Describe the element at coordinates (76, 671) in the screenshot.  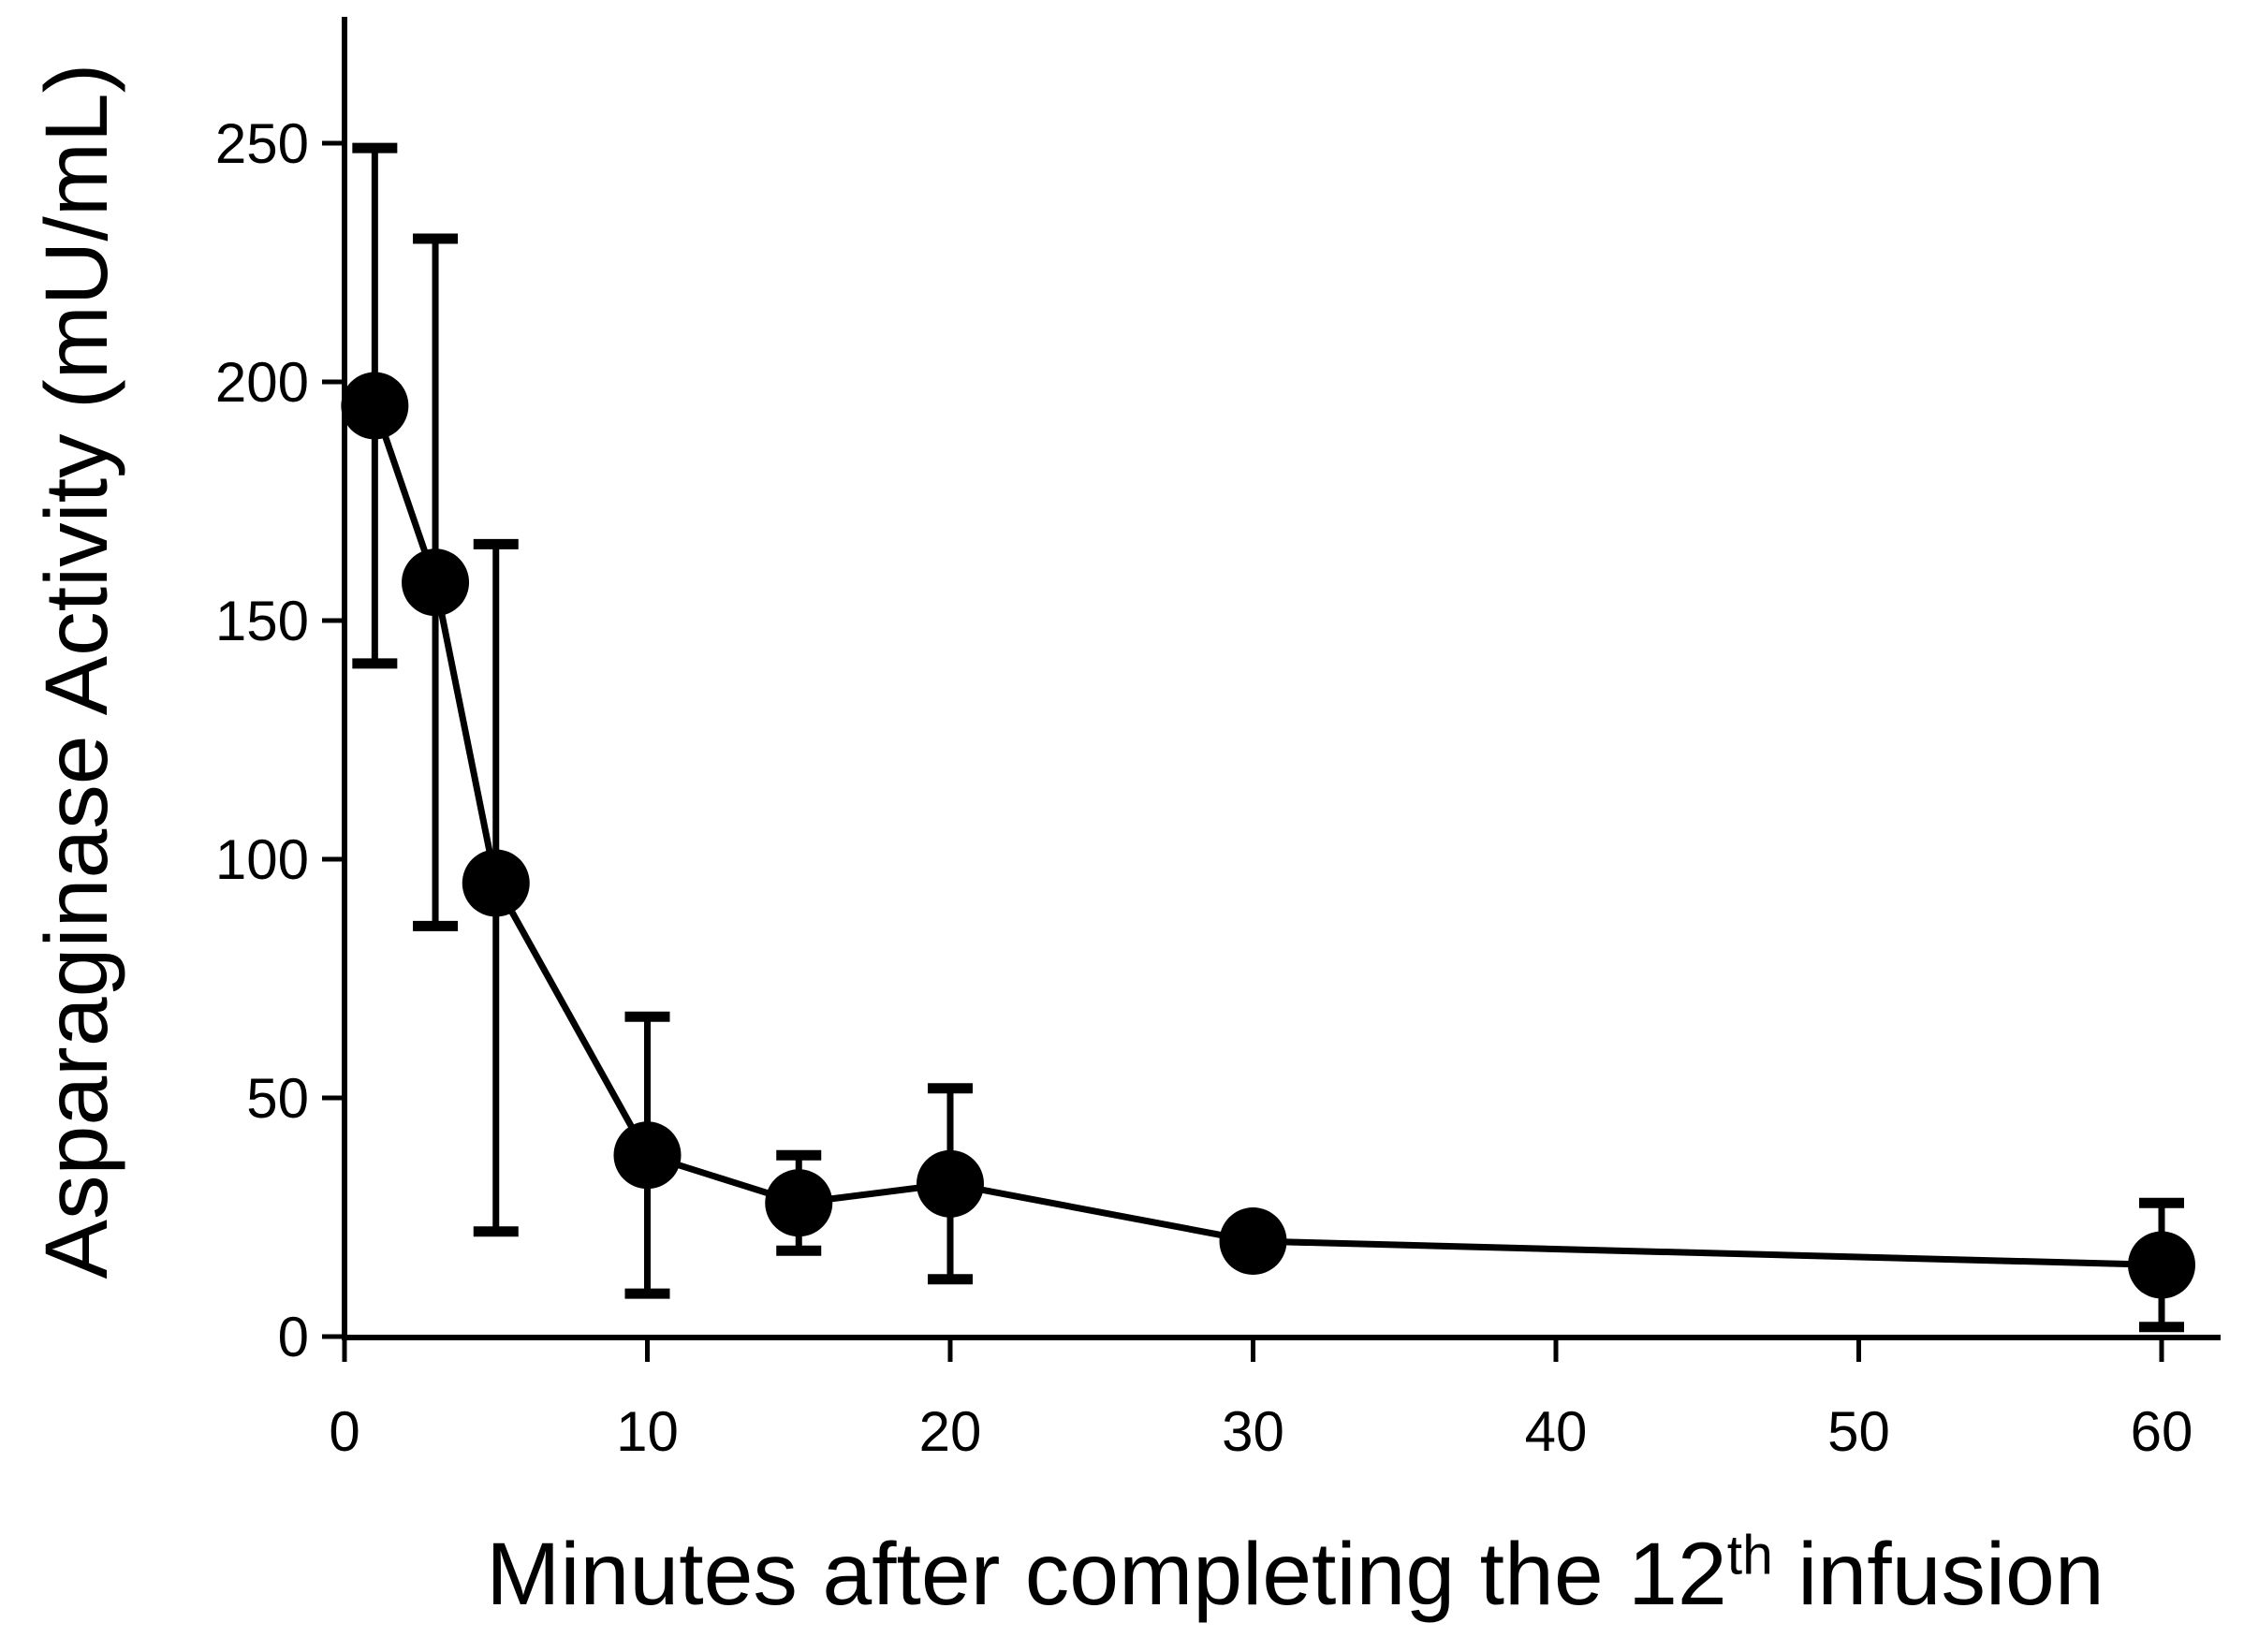
I see `y-axis-title: Asparaginase Activity (mU/mL)` at that location.